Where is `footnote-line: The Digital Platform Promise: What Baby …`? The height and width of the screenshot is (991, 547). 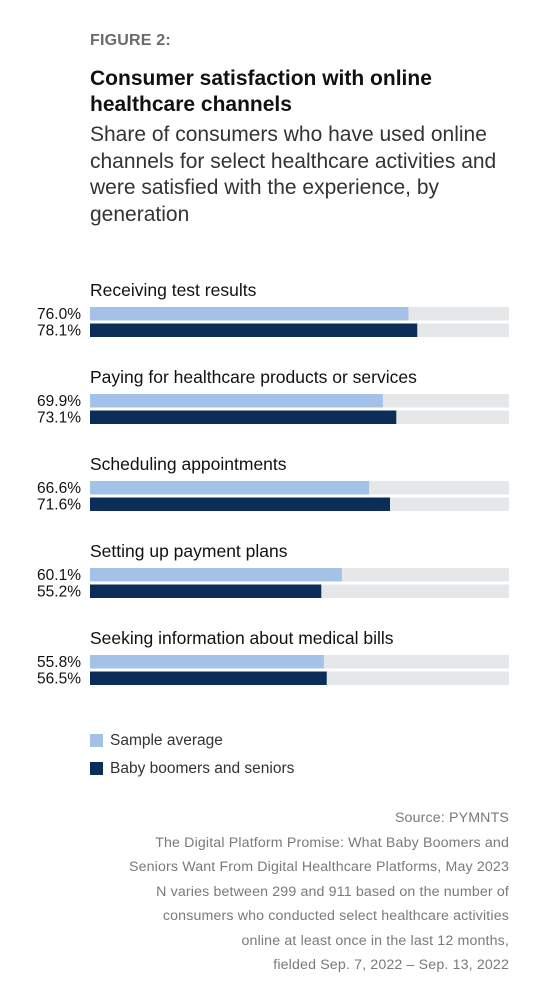
footnote-line: The Digital Platform Promise: What Baby … is located at coordinates (332, 842).